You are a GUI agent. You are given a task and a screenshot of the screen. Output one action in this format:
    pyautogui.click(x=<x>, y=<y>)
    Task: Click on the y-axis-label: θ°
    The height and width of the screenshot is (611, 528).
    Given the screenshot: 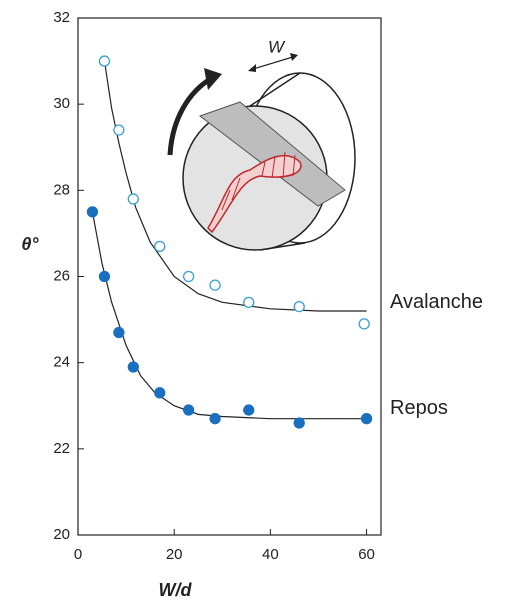 What is the action you would take?
    pyautogui.click(x=30, y=244)
    